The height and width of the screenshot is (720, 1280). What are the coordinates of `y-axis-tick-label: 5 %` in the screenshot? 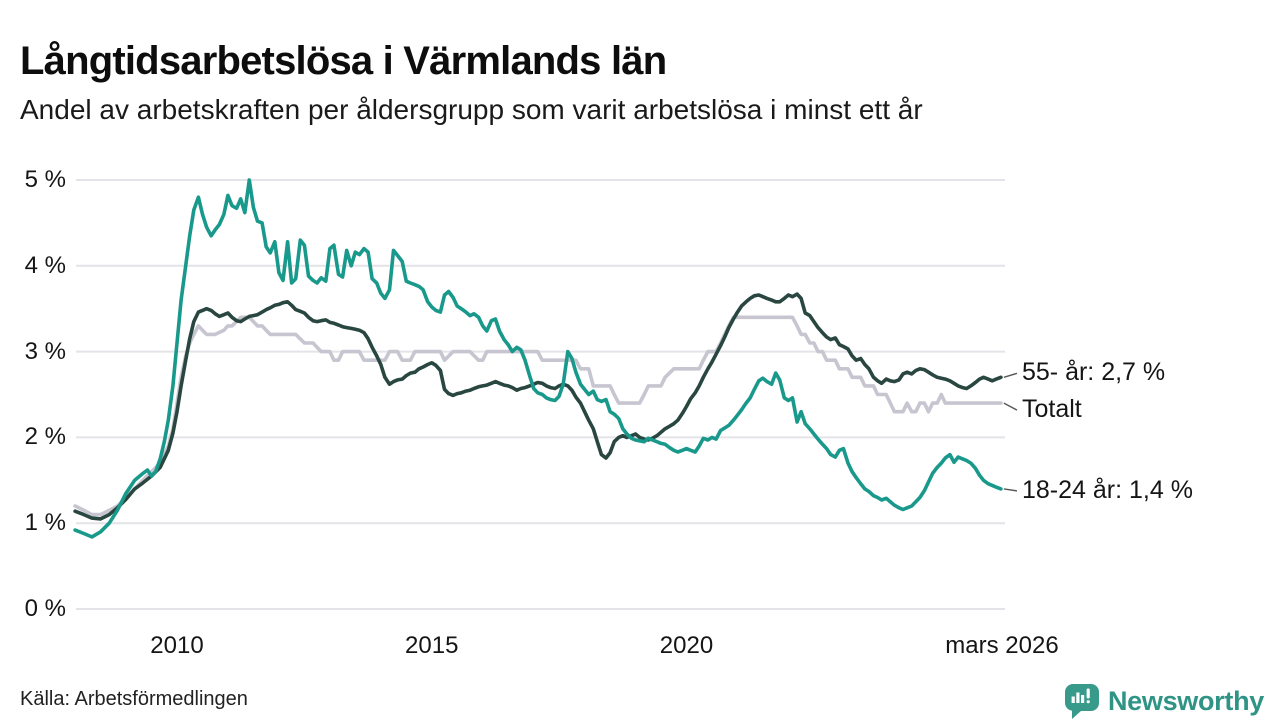 It's located at (45, 179).